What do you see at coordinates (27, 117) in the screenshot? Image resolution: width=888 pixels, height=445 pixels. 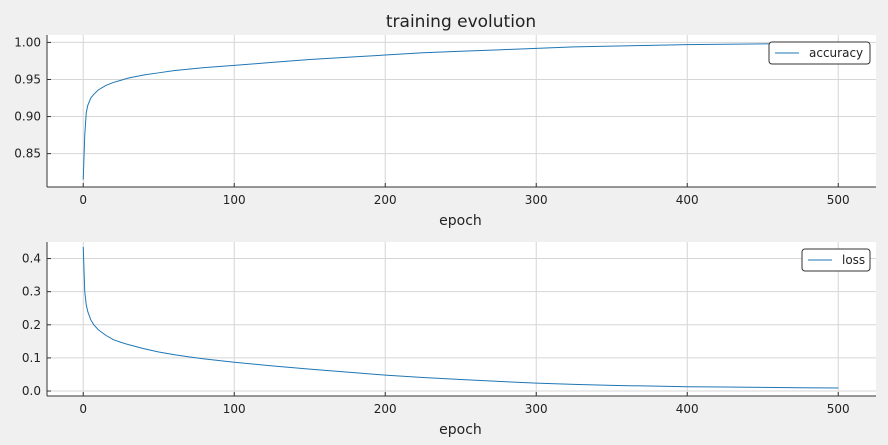 I see `y-tick-label: 0.90` at bounding box center [27, 117].